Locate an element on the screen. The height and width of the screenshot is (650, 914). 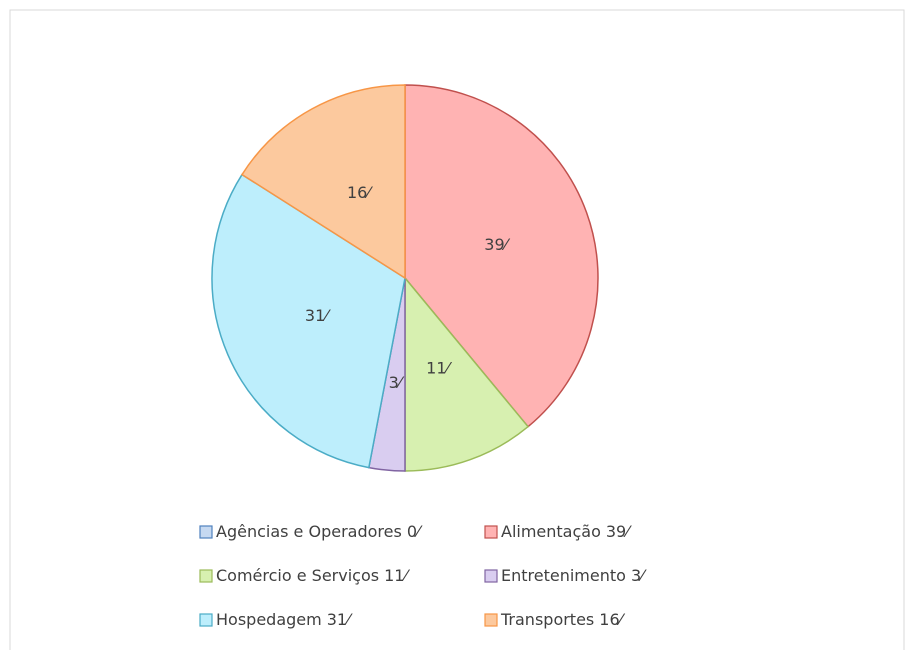
legend-value: 31⁄ is located at coordinates (340, 619).